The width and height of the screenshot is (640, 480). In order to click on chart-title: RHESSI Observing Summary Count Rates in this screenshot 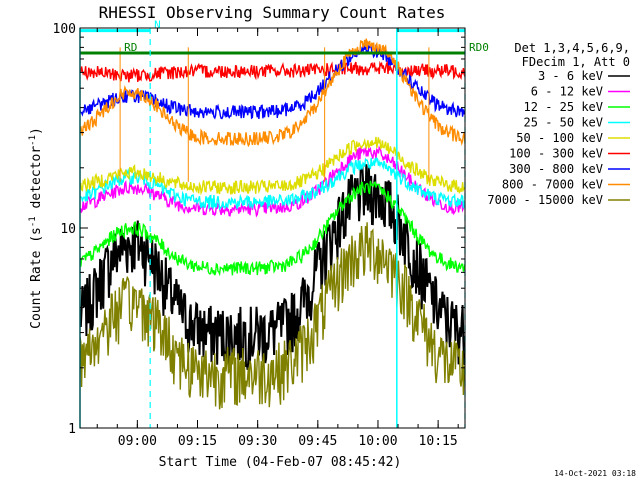, I will do `click(272, 12)`.